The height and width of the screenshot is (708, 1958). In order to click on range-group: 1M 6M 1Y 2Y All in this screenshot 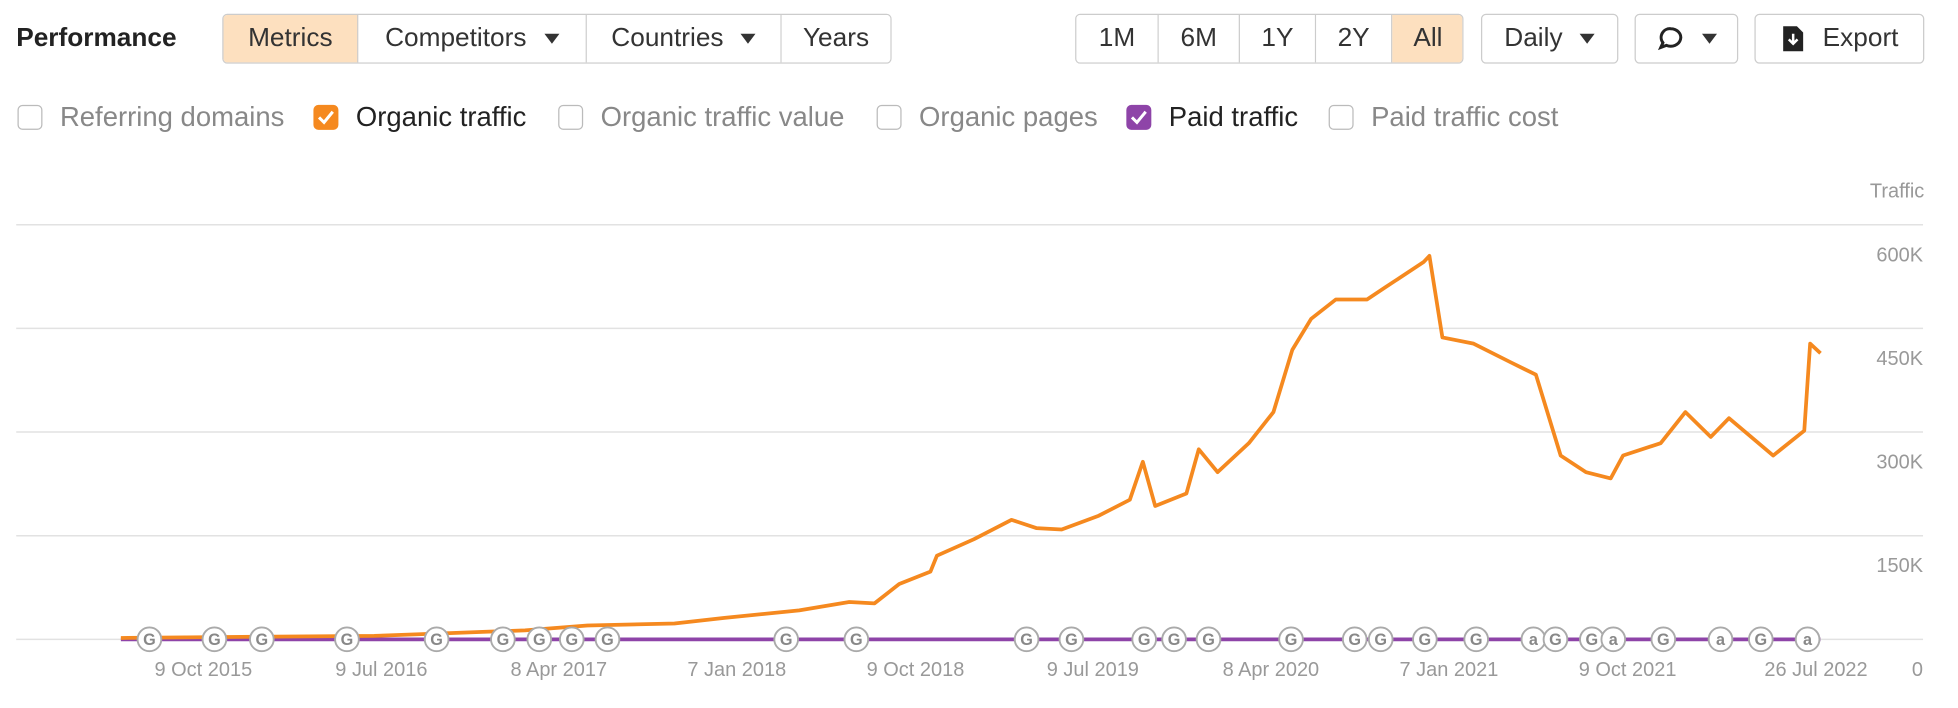, I will do `click(1269, 38)`.